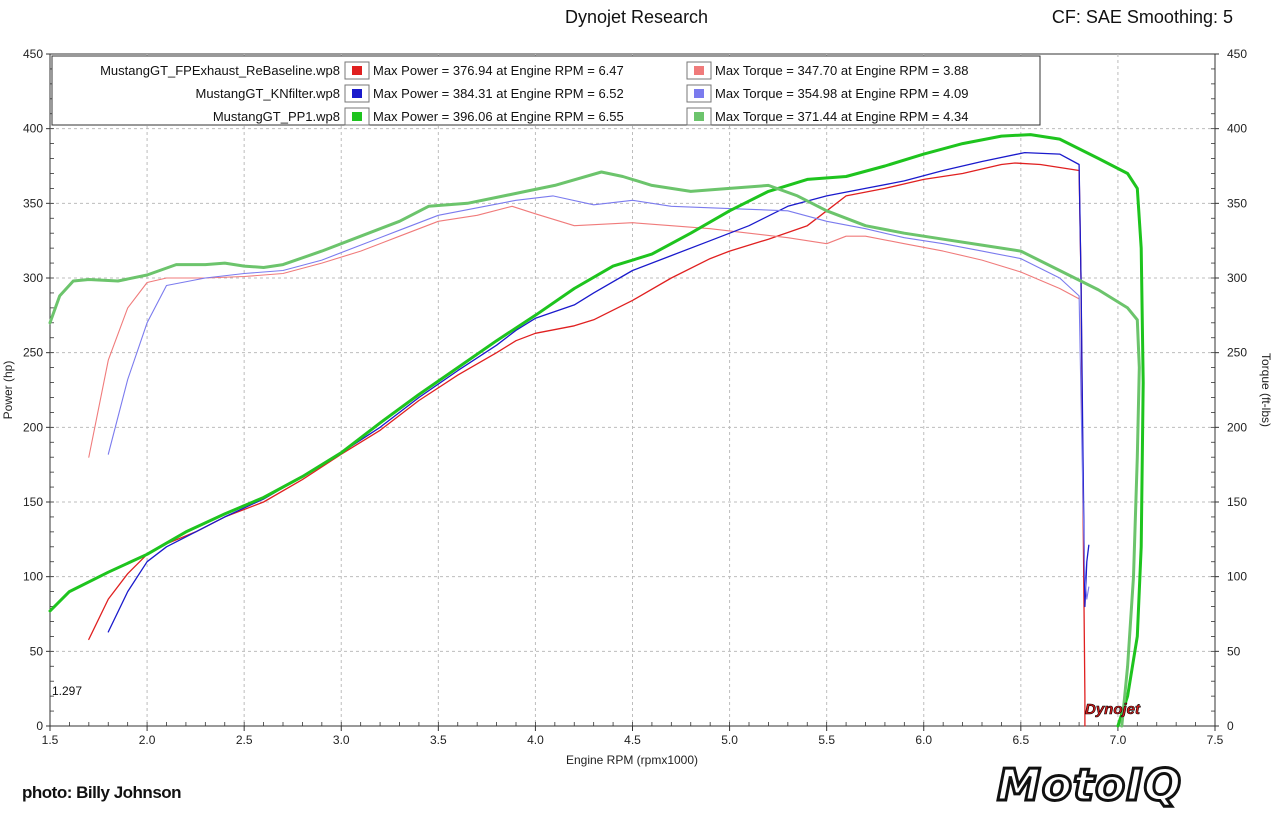 Image resolution: width=1280 pixels, height=821 pixels. Describe the element at coordinates (535, 740) in the screenshot. I see `x-tick-label: 4.0` at that location.